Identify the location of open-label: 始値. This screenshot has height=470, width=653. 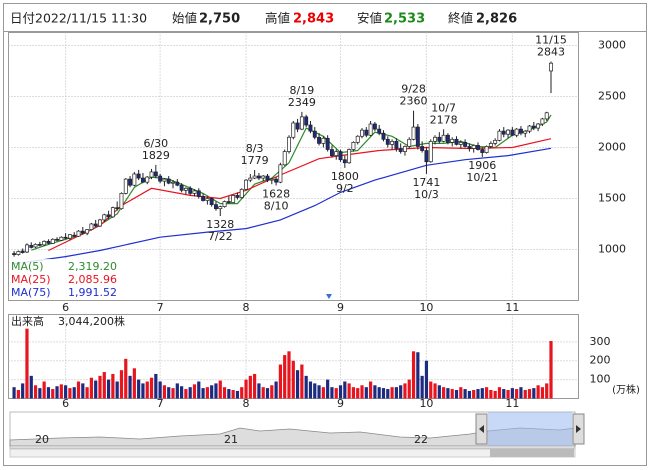
(184, 18).